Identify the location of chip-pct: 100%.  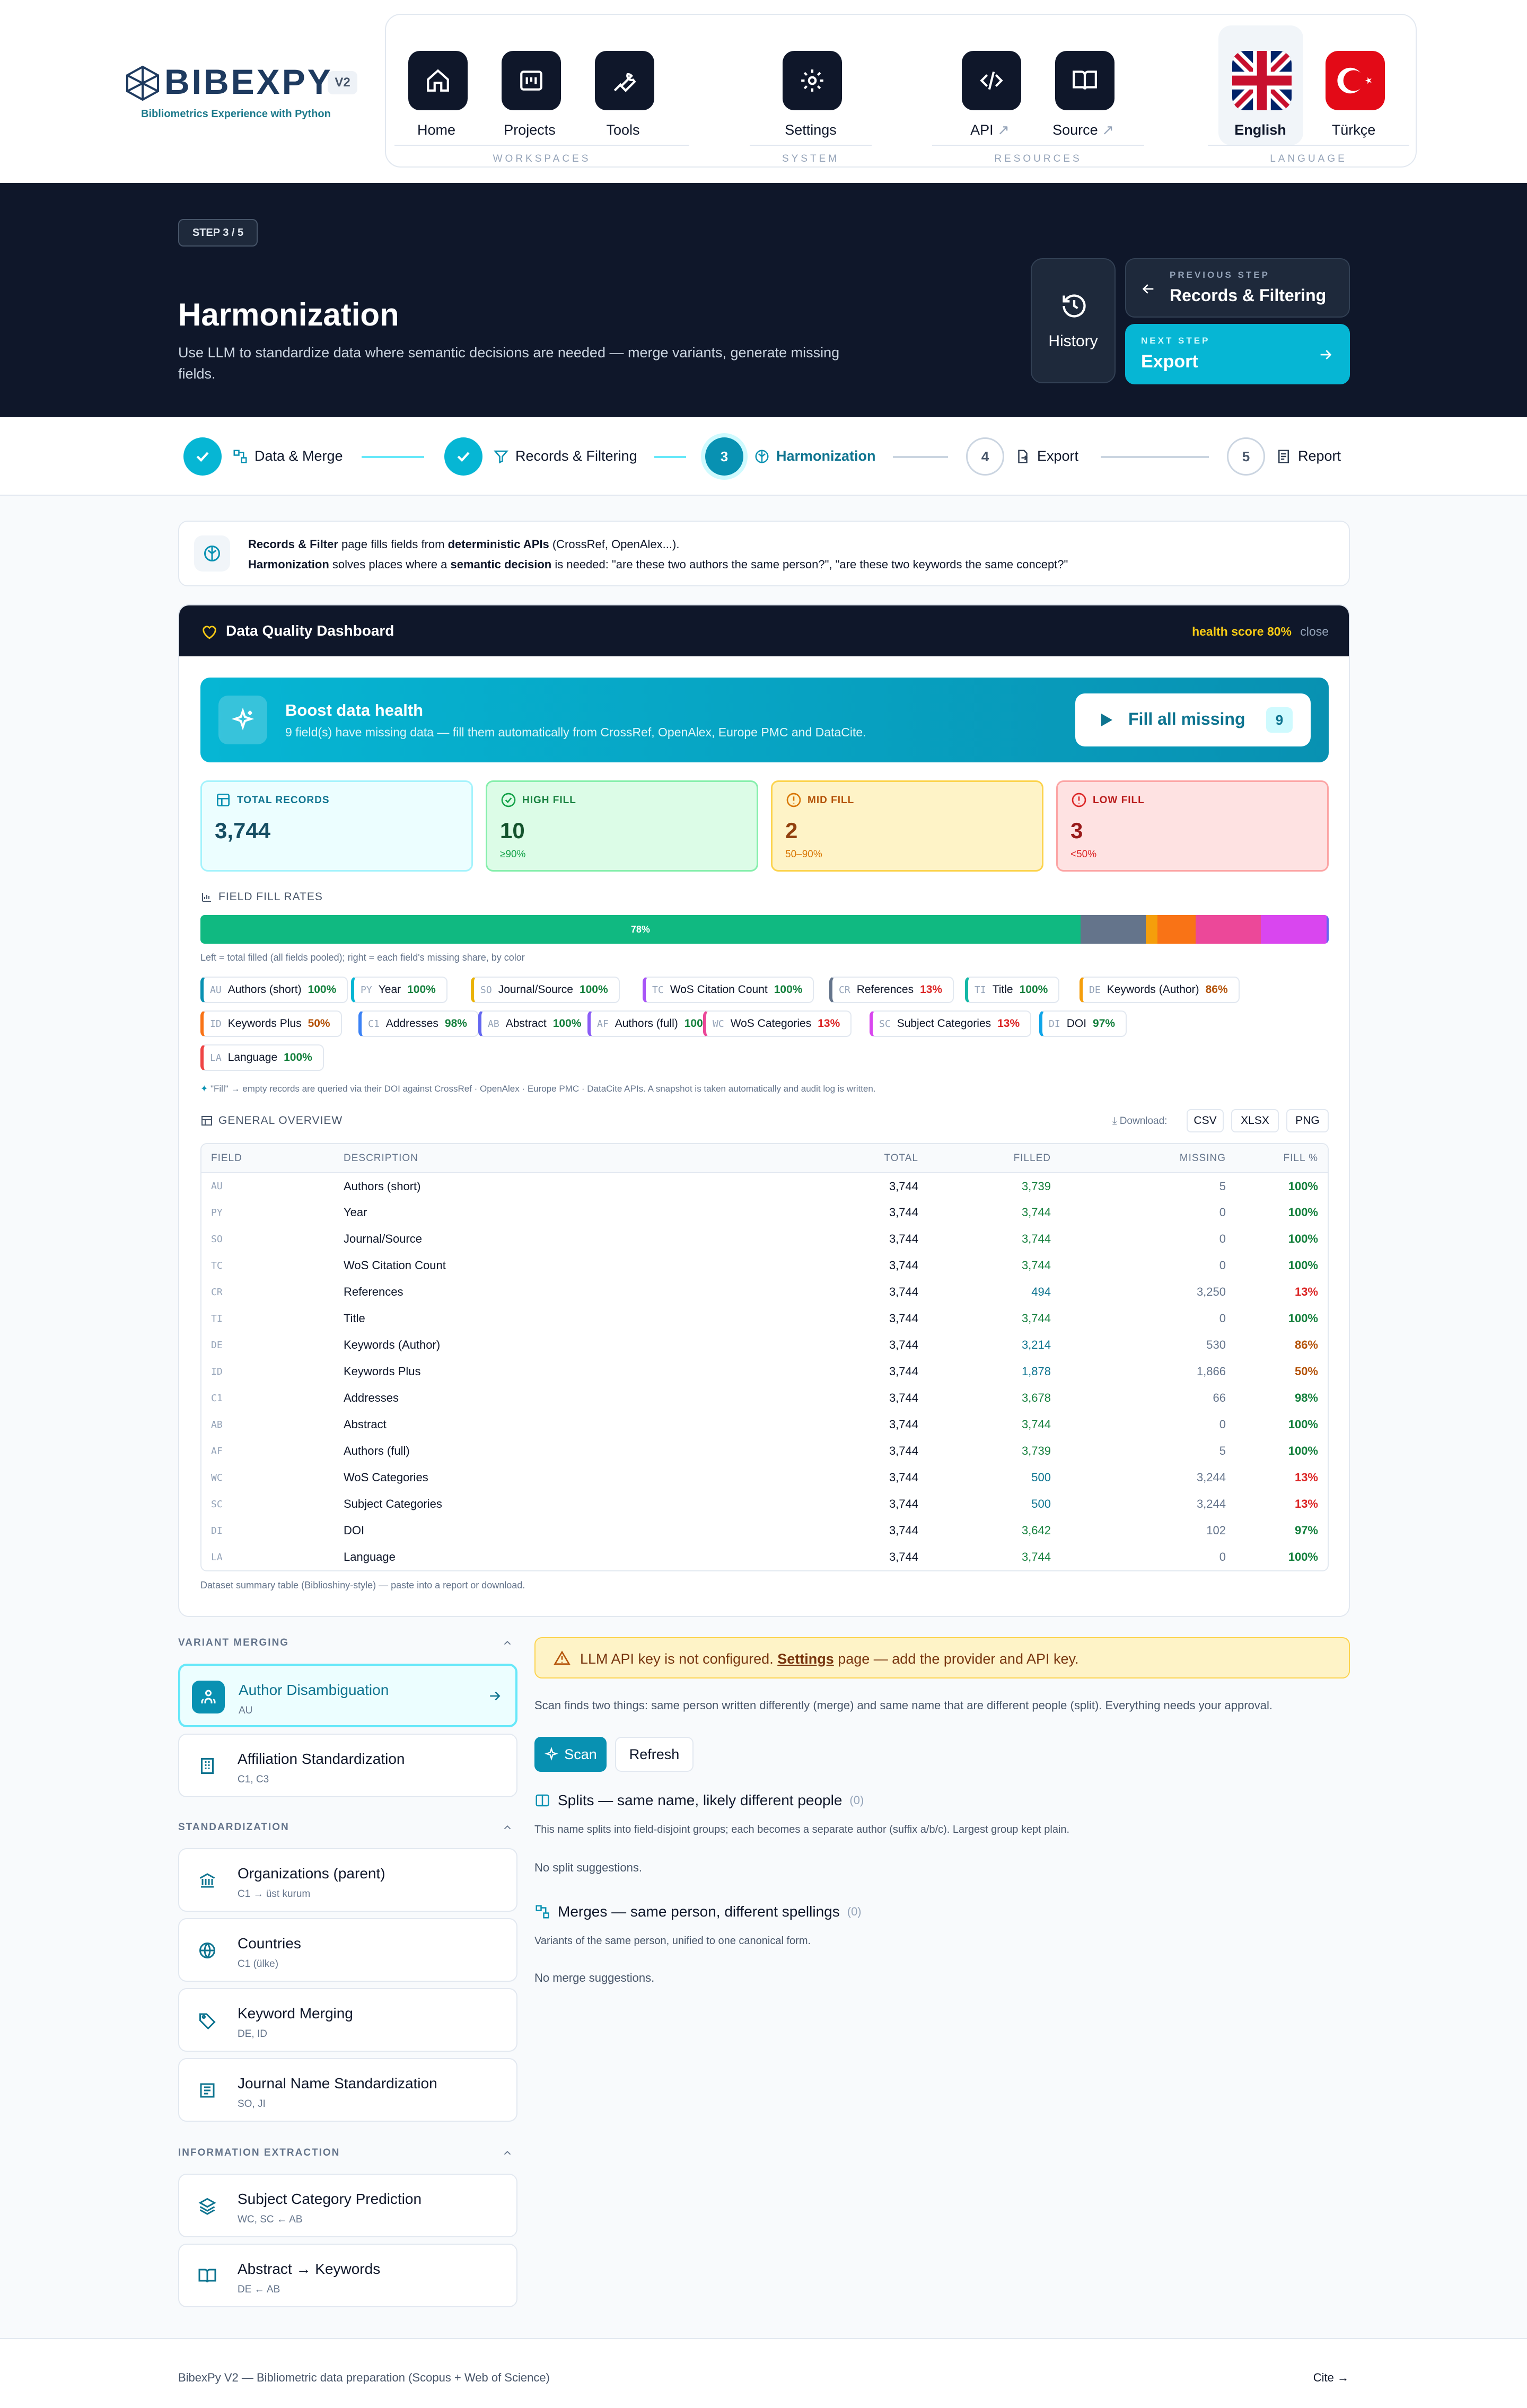
(593, 989).